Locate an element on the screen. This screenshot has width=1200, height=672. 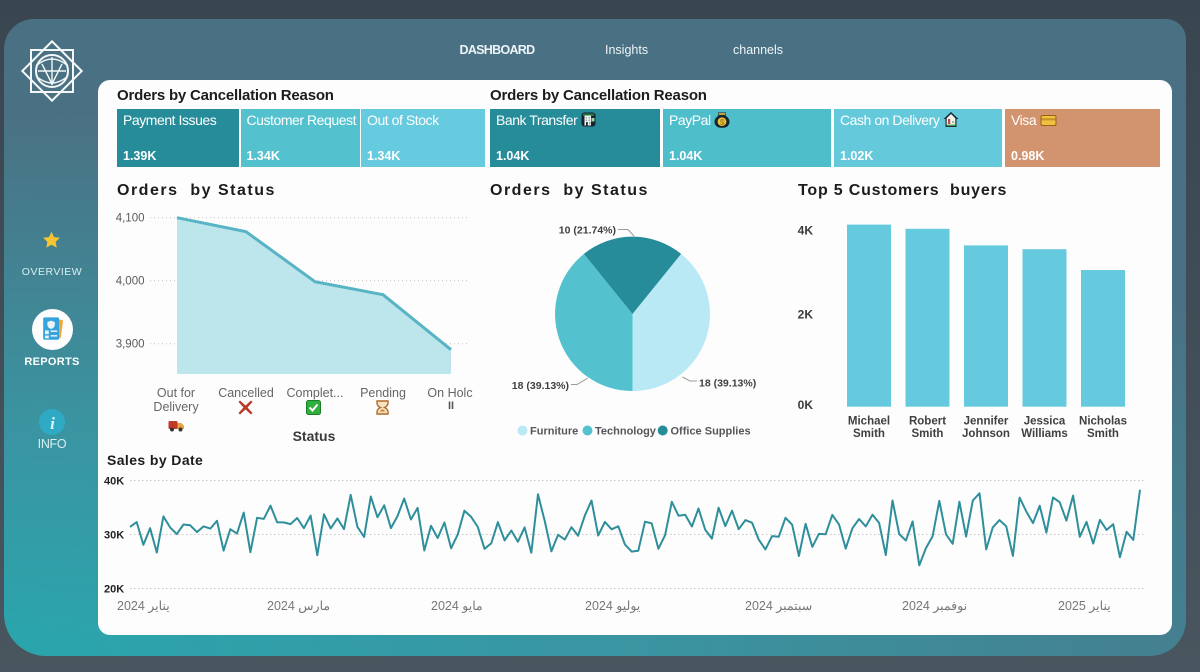
svg-text: Robert is located at coordinates (927, 422).